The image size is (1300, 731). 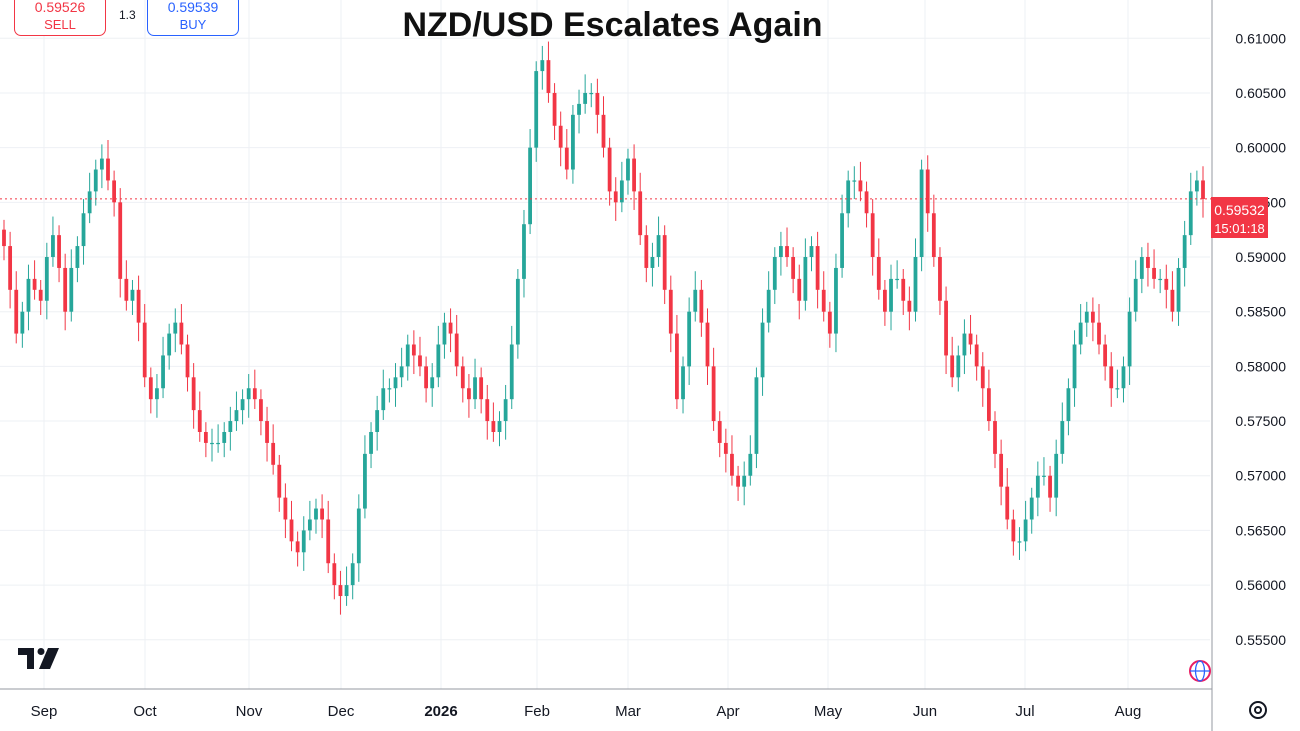 I want to click on buy-button: 0.59539 BUY, so click(x=193, y=18).